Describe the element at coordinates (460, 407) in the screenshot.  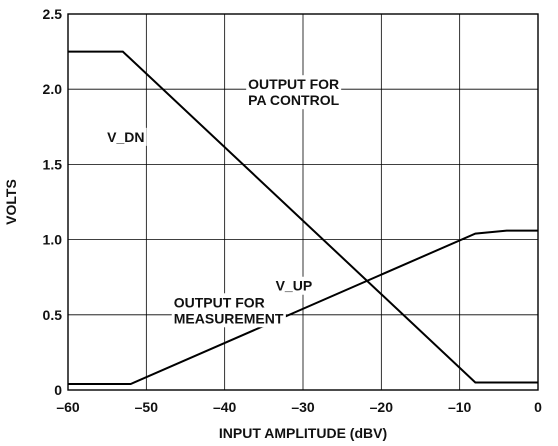
I see `x-tick-label: –10` at that location.